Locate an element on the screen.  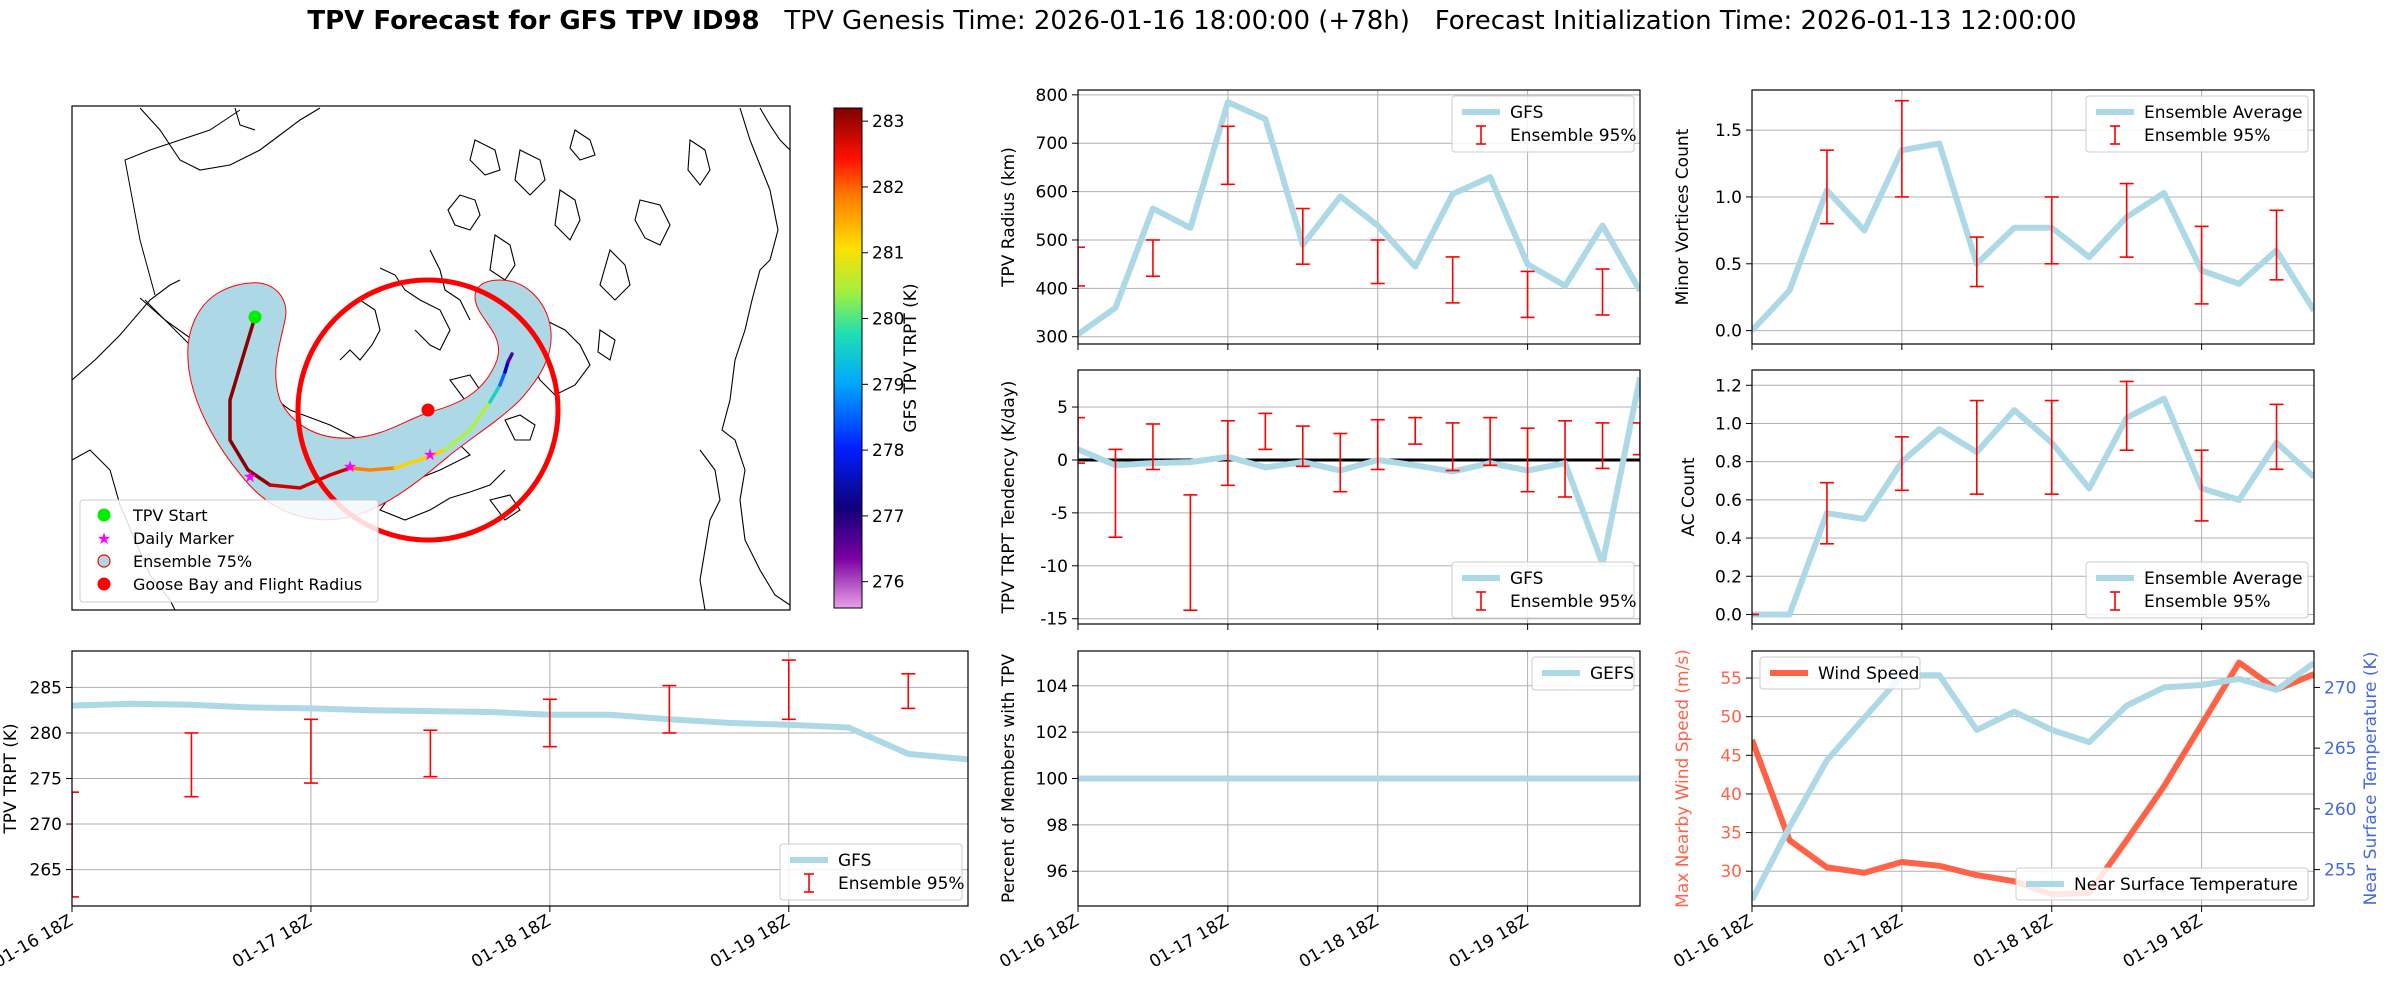
y-tick-label: 0.5 is located at coordinates (1728, 265).